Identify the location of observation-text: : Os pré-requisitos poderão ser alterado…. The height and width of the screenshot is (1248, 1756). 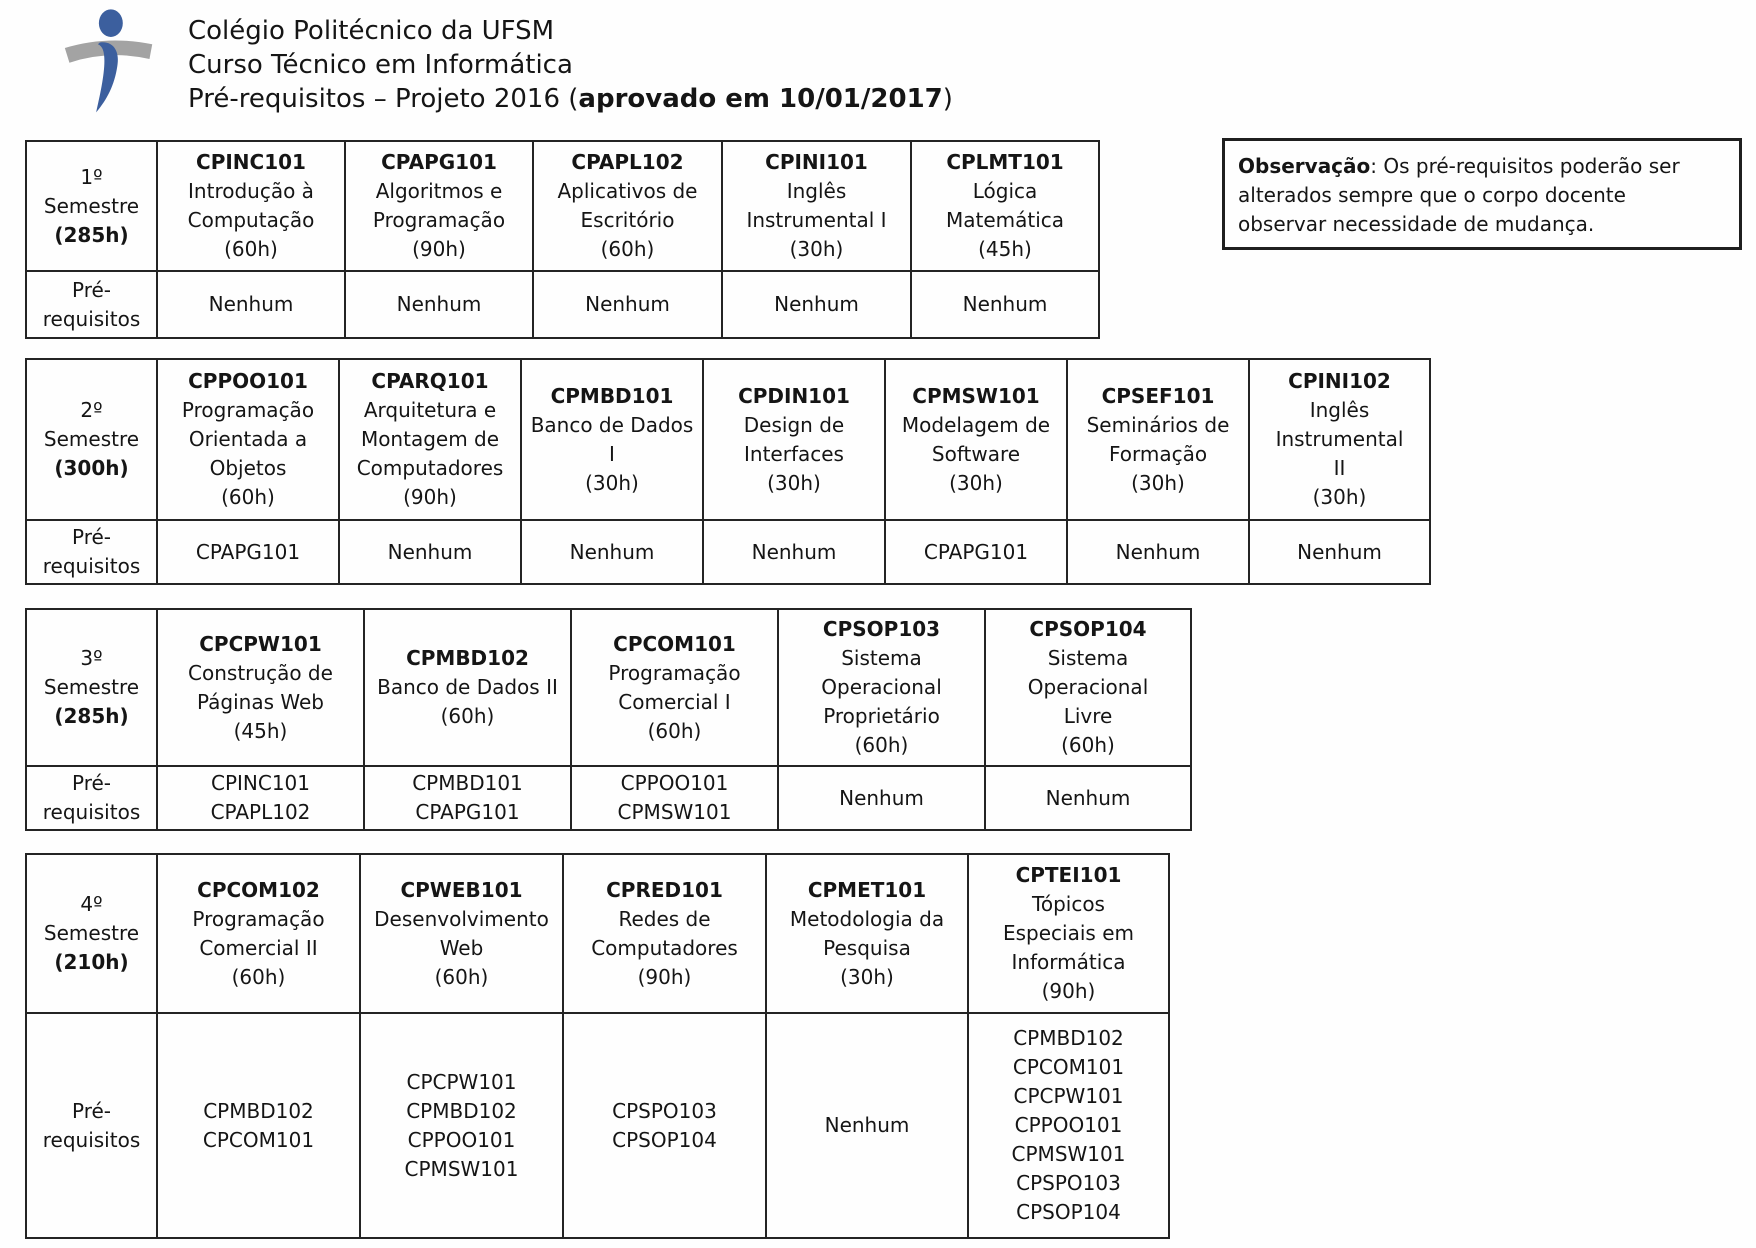
(1459, 195).